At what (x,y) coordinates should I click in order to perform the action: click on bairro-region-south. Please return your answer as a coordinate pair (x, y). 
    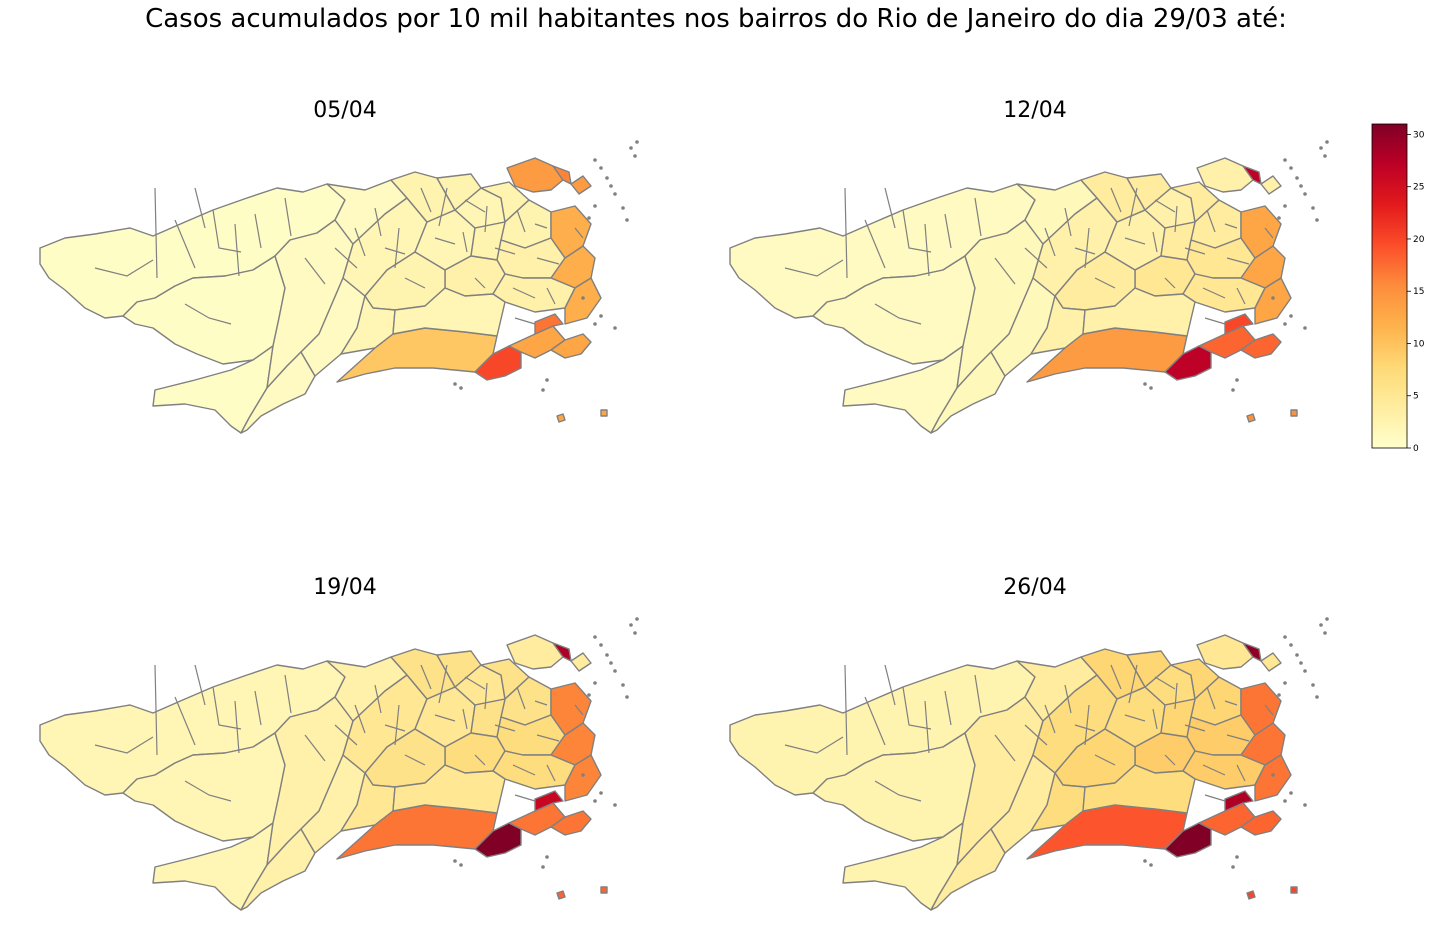
    Looking at the image, I should click on (498, 840).